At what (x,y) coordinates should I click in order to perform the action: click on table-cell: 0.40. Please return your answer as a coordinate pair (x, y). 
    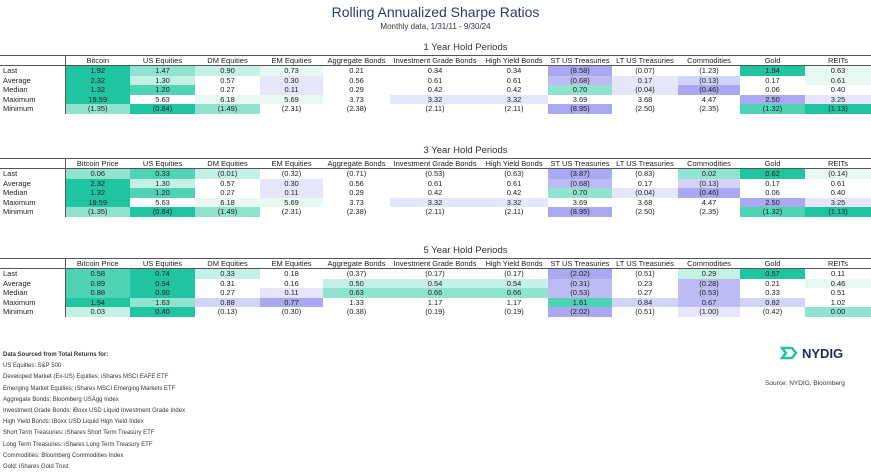
    Looking at the image, I should click on (838, 90).